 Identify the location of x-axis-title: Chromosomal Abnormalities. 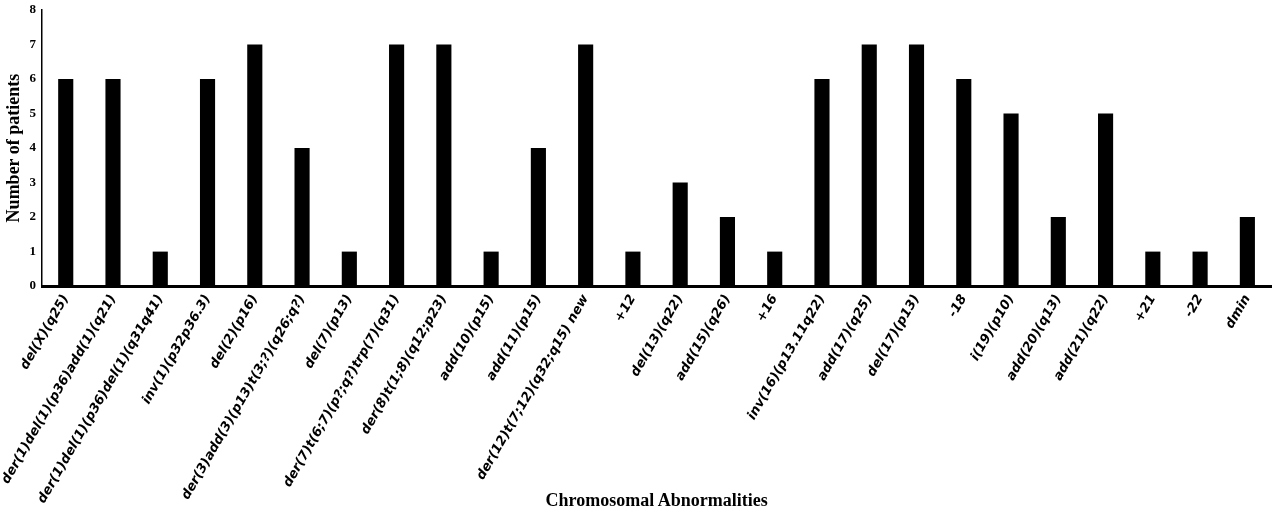
(656, 499).